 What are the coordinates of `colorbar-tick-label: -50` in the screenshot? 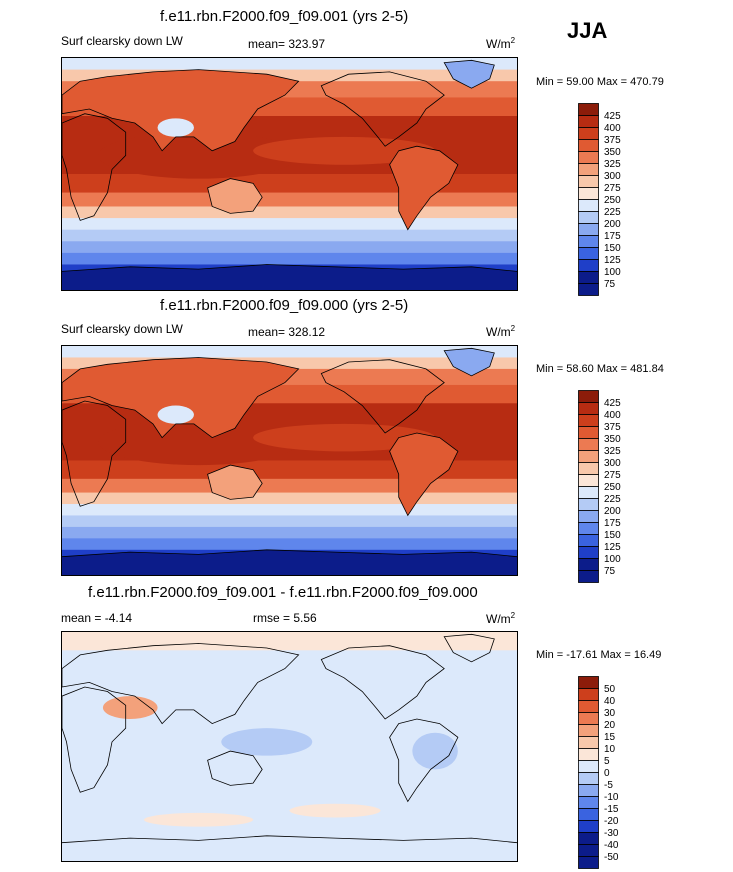 It's located at (611, 857).